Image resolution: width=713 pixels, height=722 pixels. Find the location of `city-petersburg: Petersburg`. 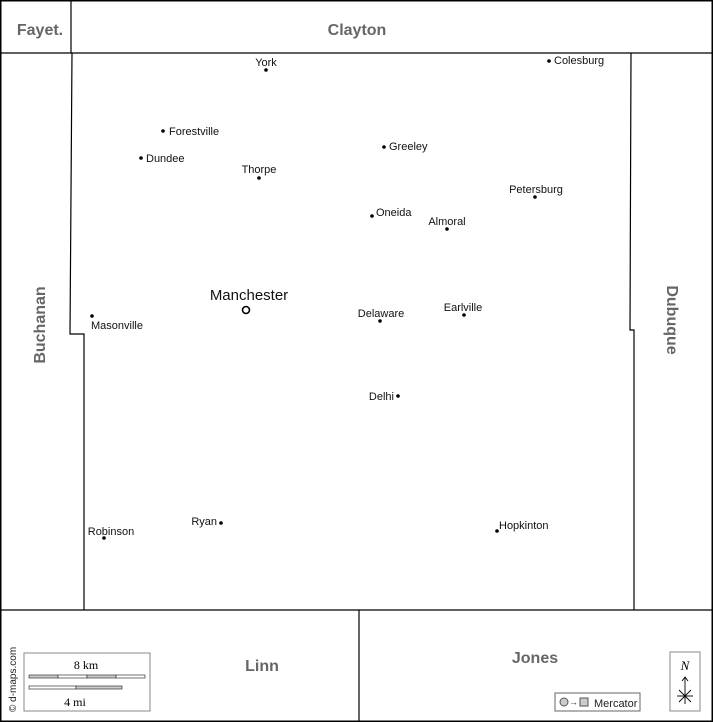

city-petersburg: Petersburg is located at coordinates (536, 191).